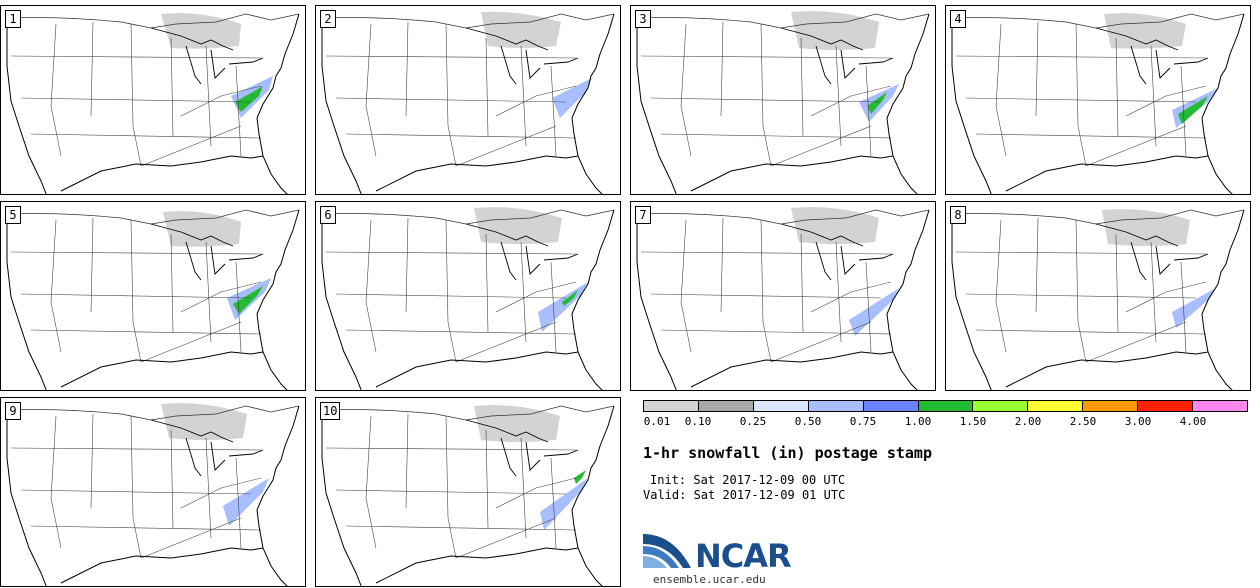  What do you see at coordinates (657, 421) in the screenshot?
I see `colorbar-tick: 0.01` at bounding box center [657, 421].